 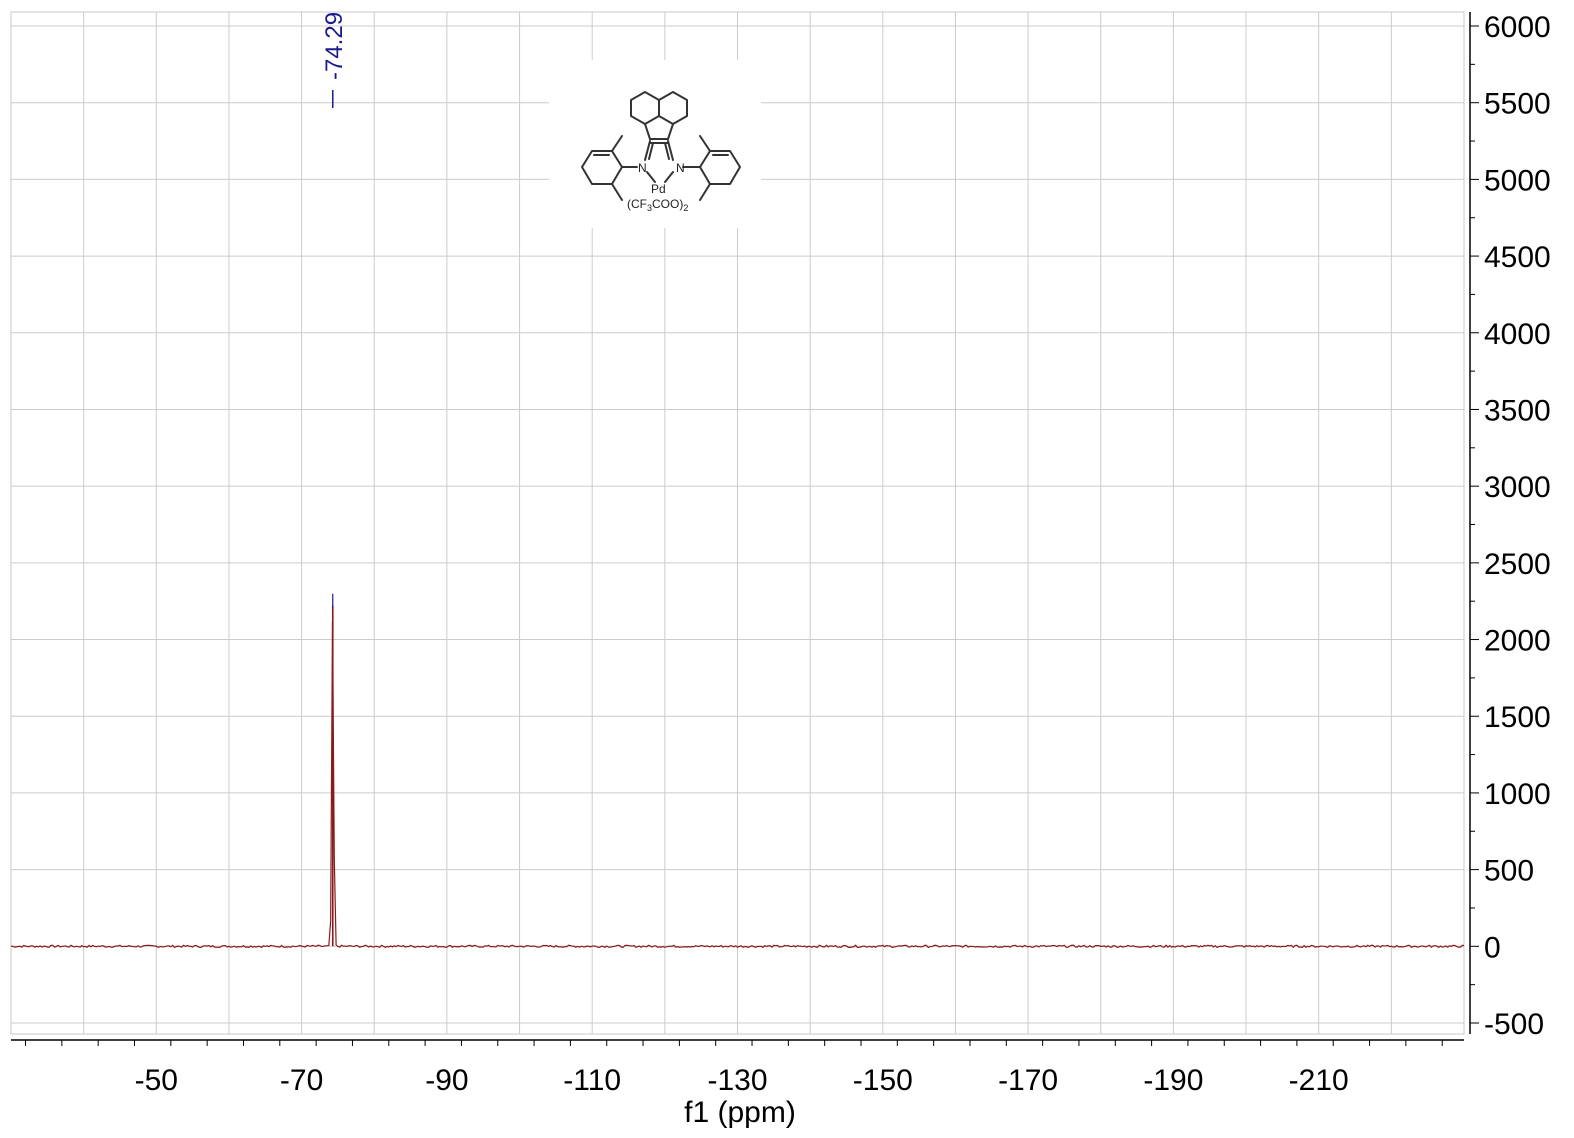 What do you see at coordinates (637, 204) in the screenshot?
I see `ligand-cf: (CF` at bounding box center [637, 204].